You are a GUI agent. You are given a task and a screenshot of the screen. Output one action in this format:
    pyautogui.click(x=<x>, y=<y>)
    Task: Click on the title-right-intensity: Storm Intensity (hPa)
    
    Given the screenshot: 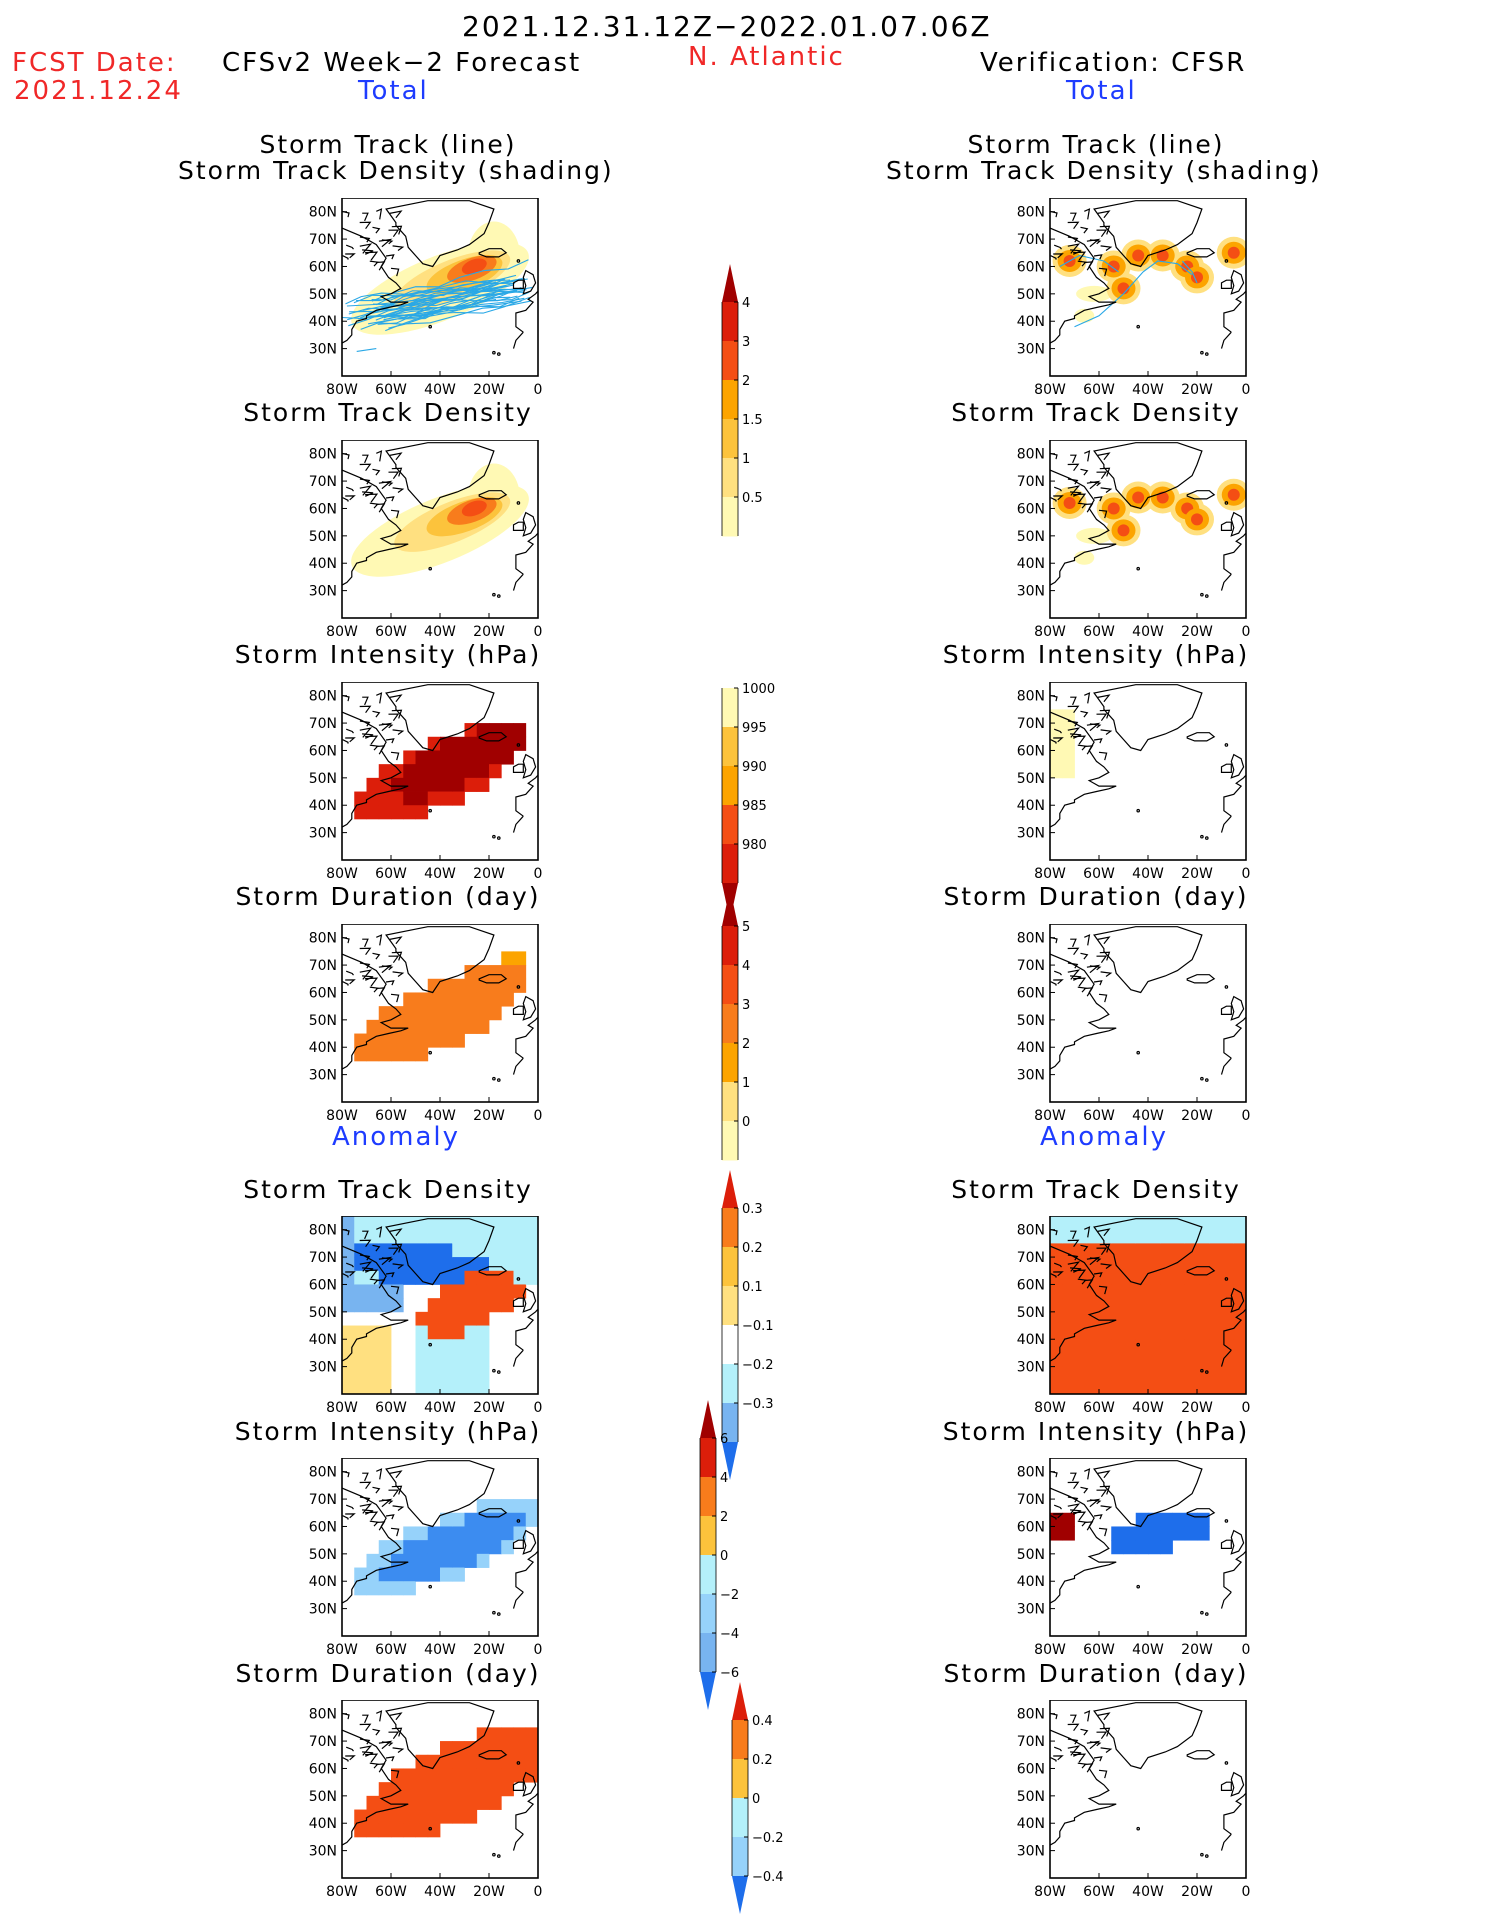 What is the action you would take?
    pyautogui.click(x=1096, y=654)
    